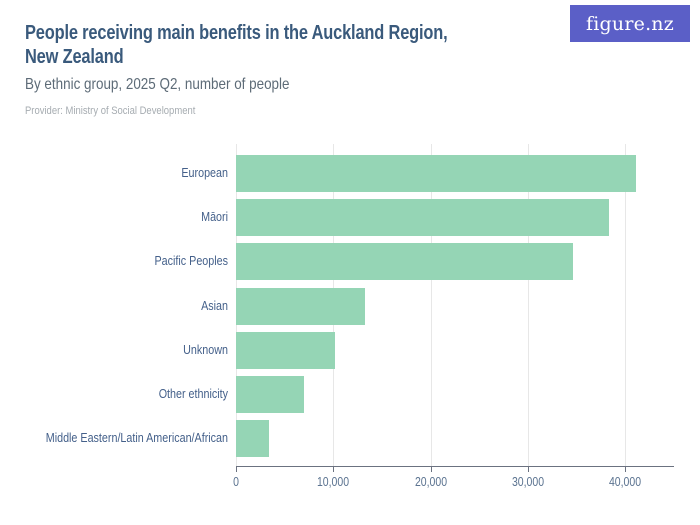 The width and height of the screenshot is (700, 525). Describe the element at coordinates (205, 349) in the screenshot. I see `category-label-5: Unknown` at that location.